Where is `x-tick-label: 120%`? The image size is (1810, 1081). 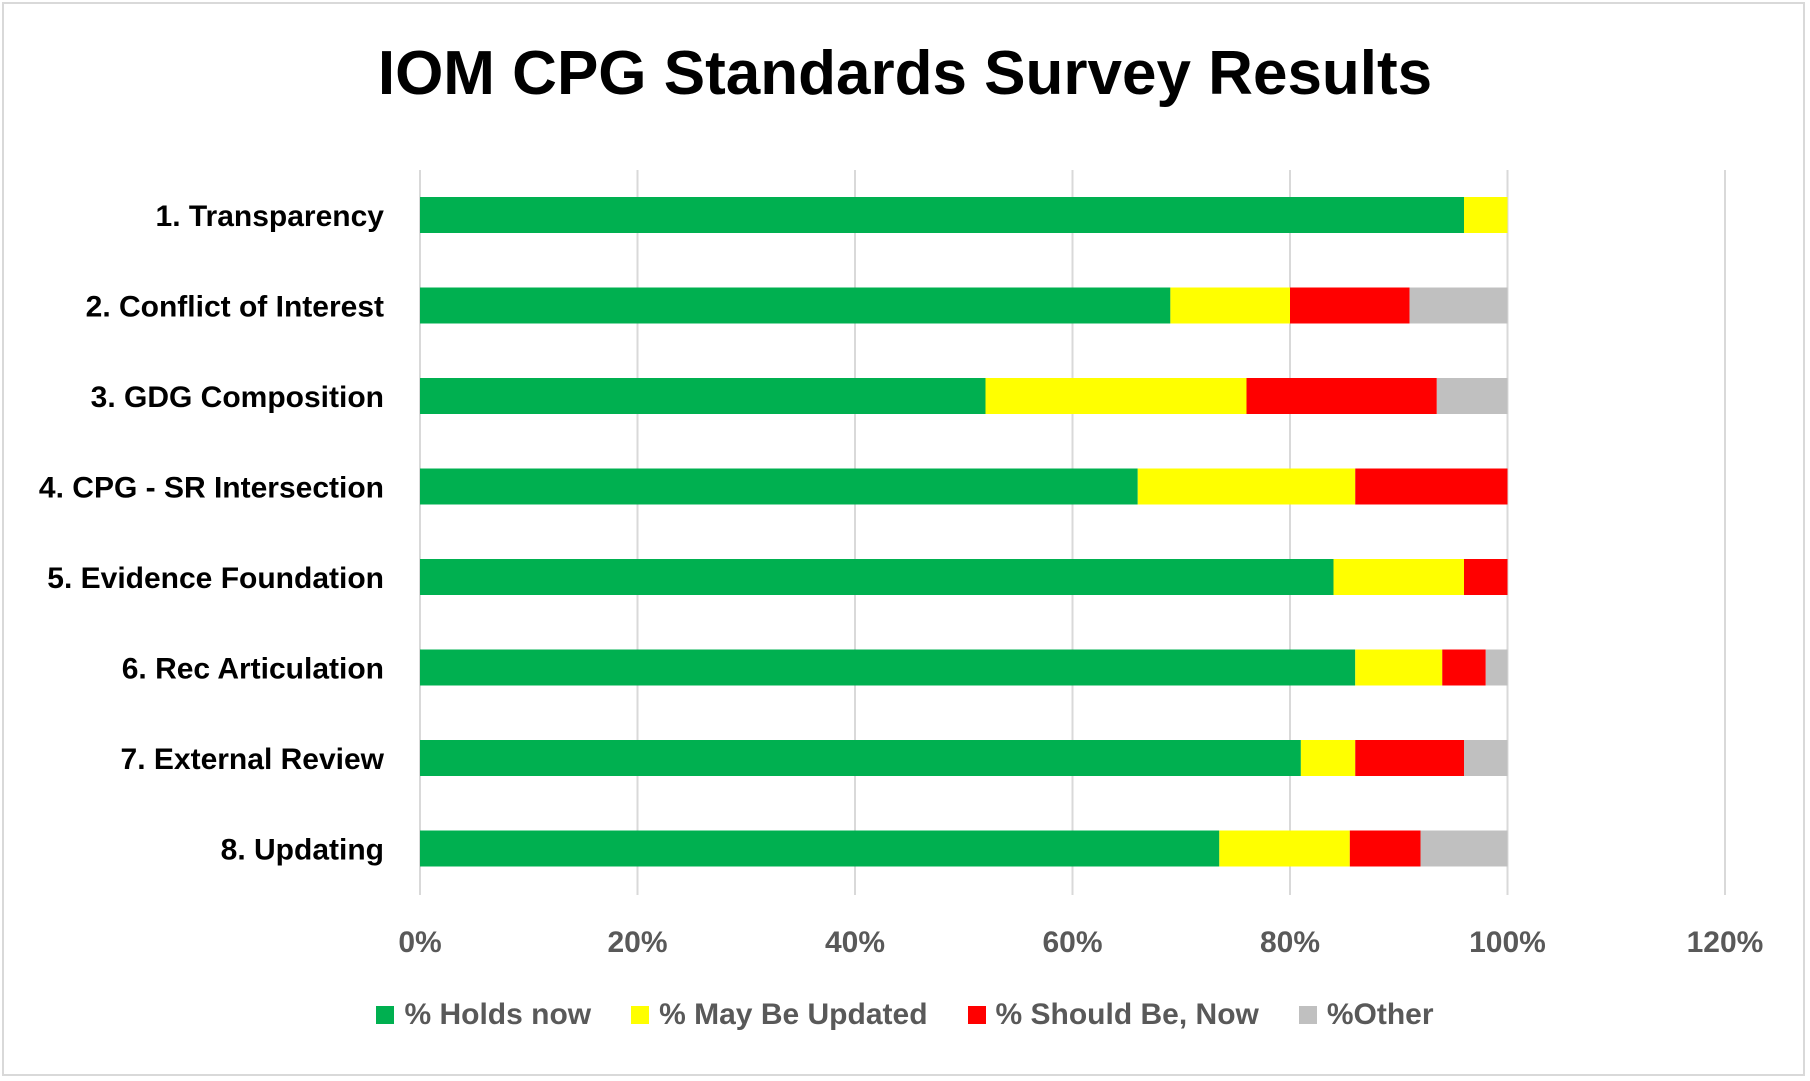 x-tick-label: 120% is located at coordinates (1725, 942).